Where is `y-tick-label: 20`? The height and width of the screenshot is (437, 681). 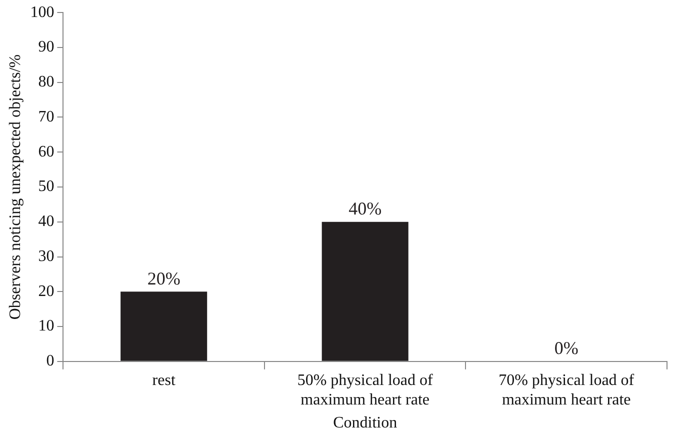
y-tick-label: 20 is located at coordinates (46, 291).